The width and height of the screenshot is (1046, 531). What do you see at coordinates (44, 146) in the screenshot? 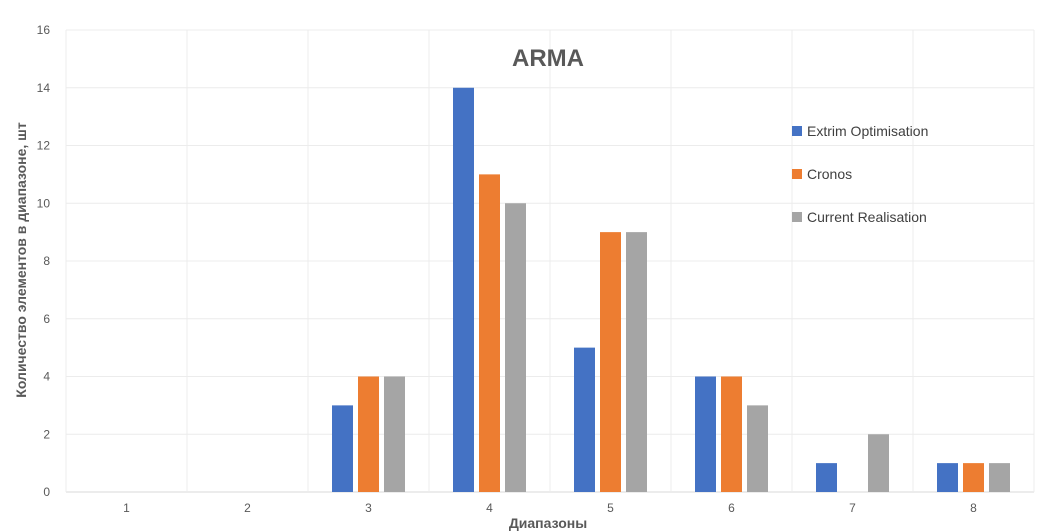
I see `y-tick-label: 12` at bounding box center [44, 146].